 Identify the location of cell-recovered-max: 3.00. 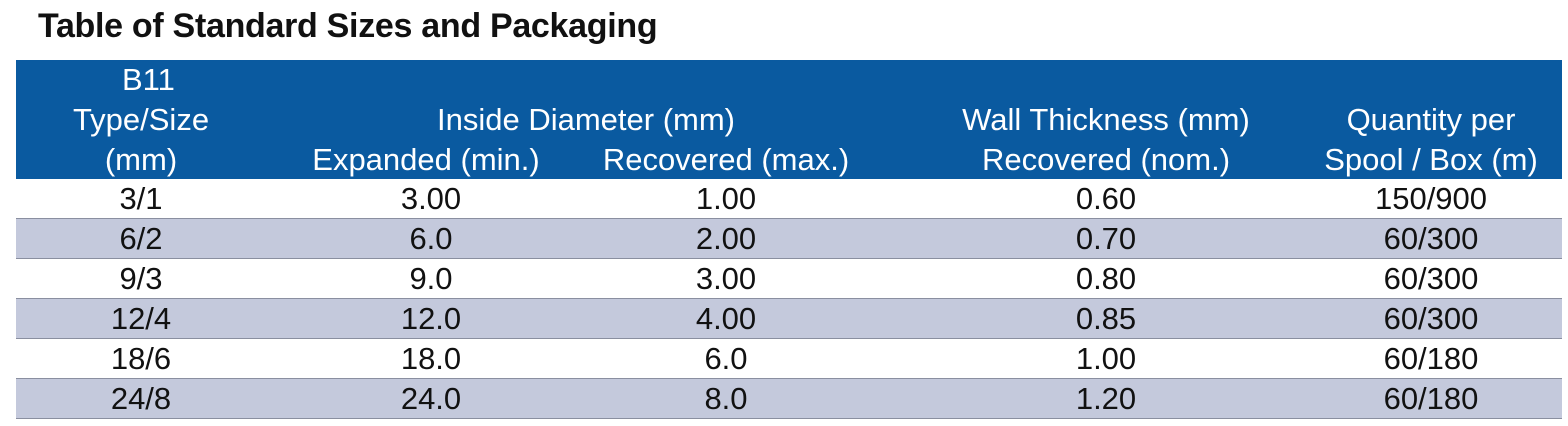
(726, 278).